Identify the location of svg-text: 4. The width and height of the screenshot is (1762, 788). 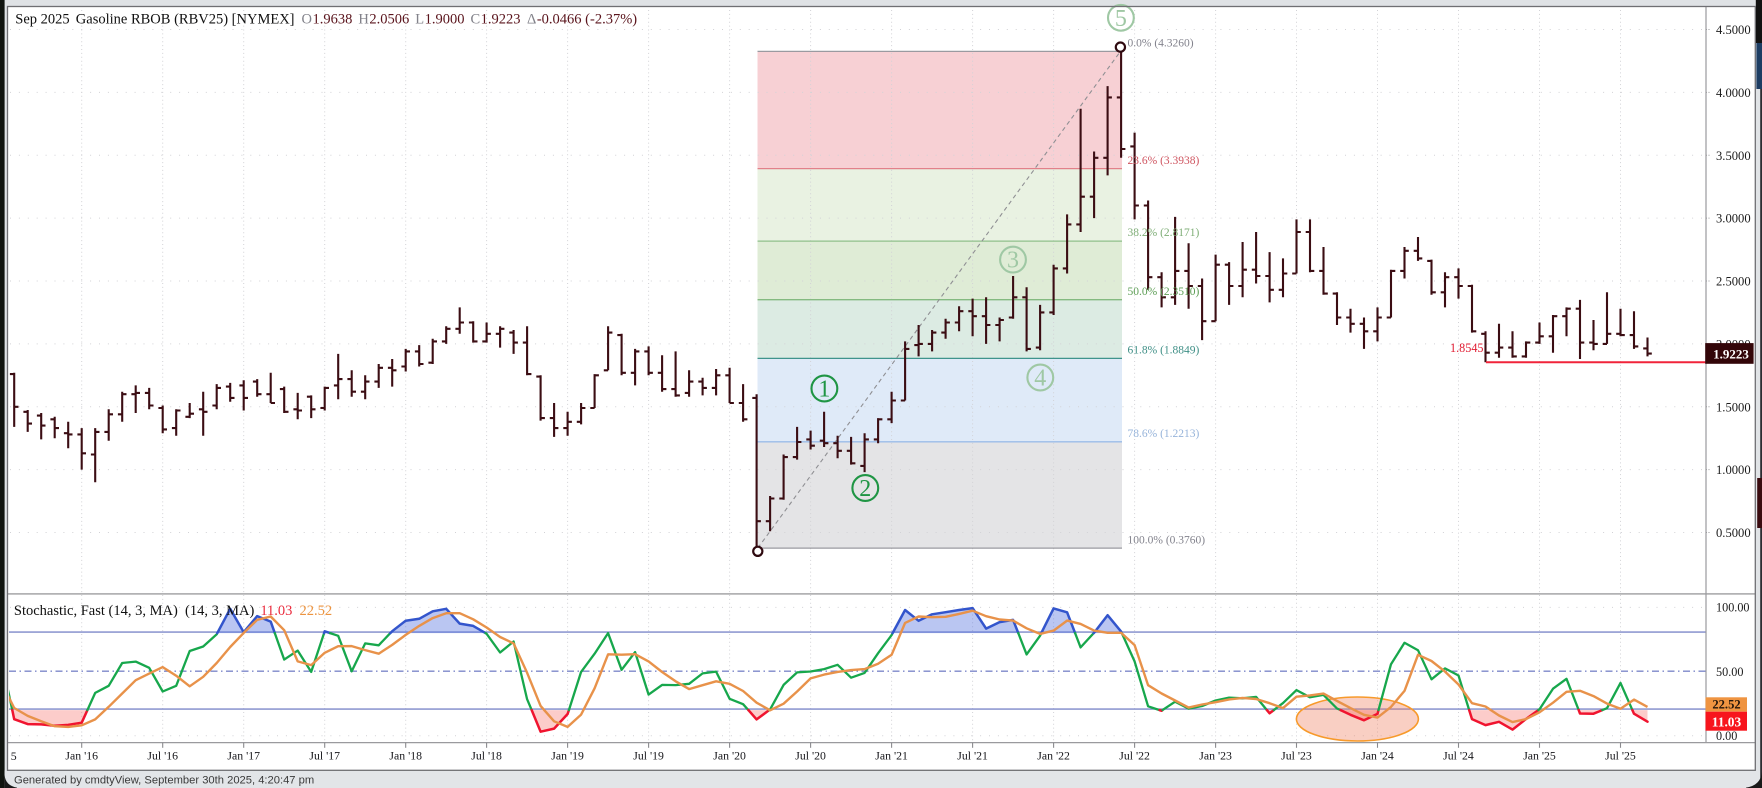
(1040, 379).